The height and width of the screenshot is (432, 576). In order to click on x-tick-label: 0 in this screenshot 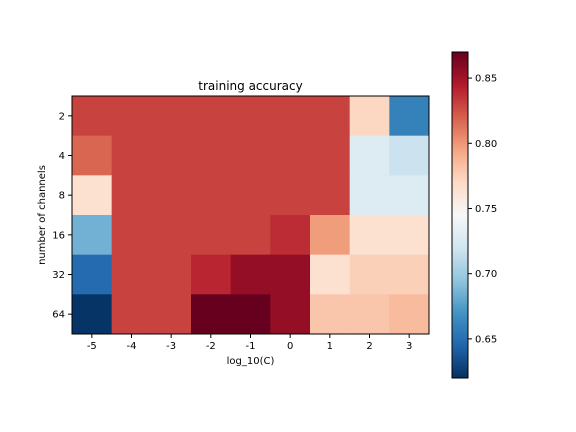, I will do `click(290, 346)`.